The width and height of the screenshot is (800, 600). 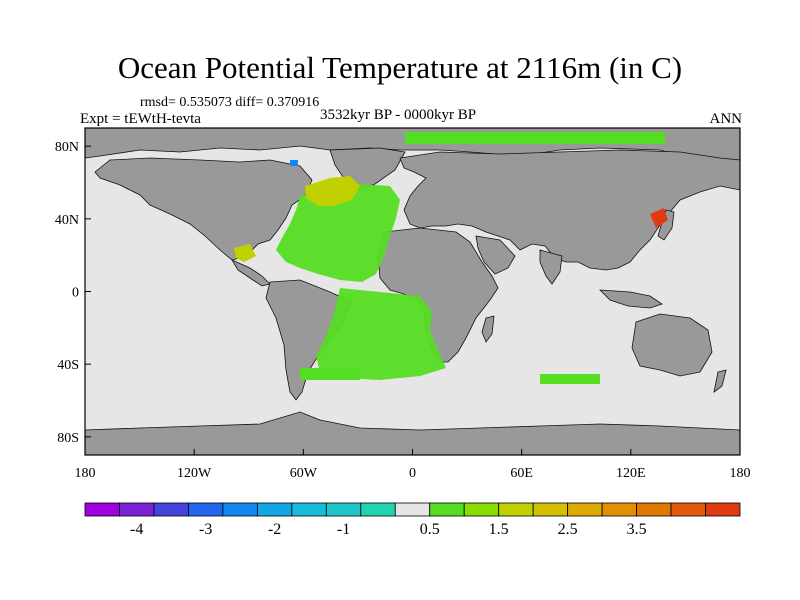 What do you see at coordinates (274, 529) in the screenshot?
I see `colorbar-label: -2` at bounding box center [274, 529].